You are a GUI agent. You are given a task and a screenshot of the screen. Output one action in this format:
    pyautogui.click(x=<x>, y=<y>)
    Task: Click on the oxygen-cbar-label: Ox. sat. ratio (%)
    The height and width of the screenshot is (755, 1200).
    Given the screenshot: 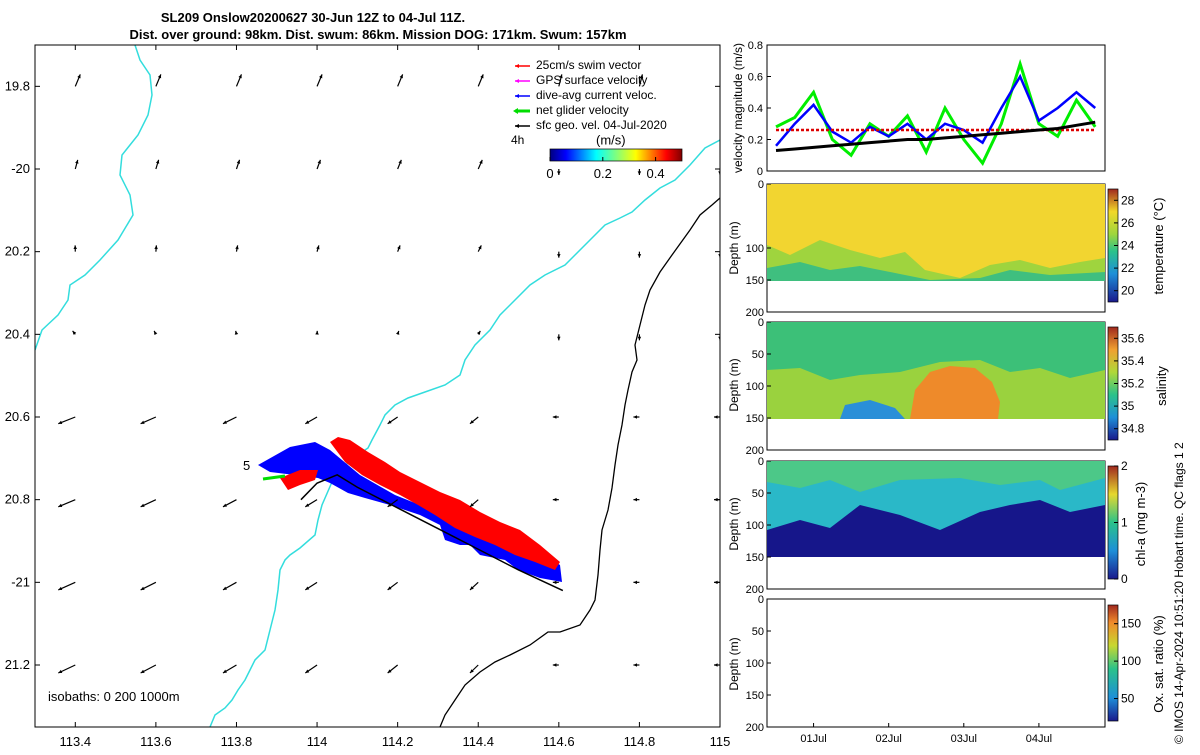 What is the action you would take?
    pyautogui.click(x=1158, y=664)
    